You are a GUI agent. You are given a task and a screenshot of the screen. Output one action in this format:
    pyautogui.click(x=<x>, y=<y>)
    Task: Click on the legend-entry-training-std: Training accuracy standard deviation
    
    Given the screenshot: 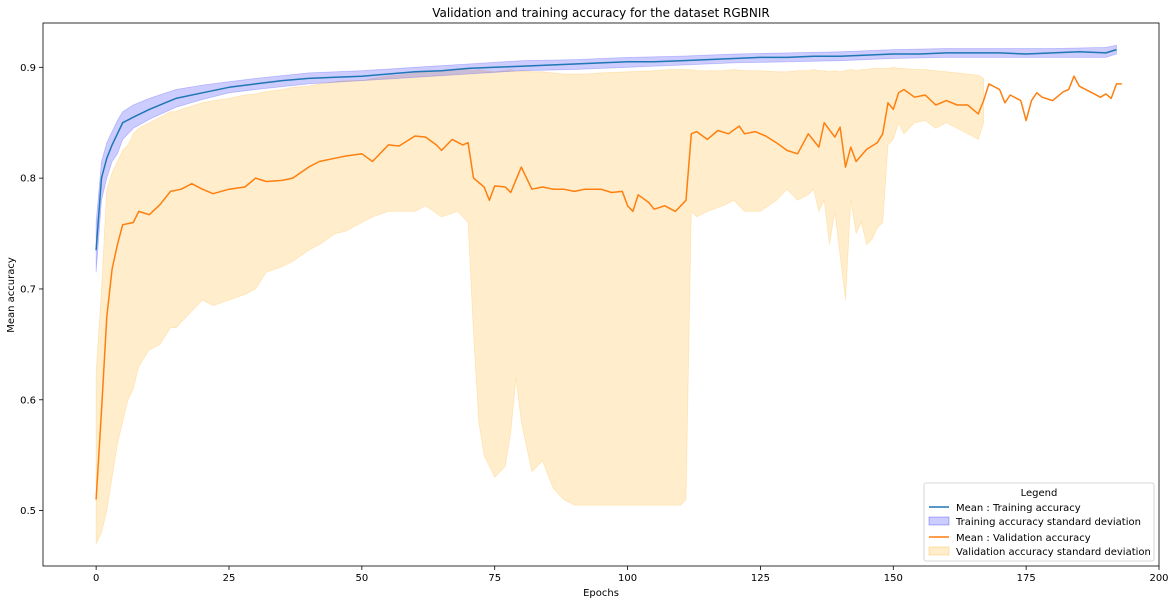 What is the action you would take?
    pyautogui.click(x=1048, y=522)
    